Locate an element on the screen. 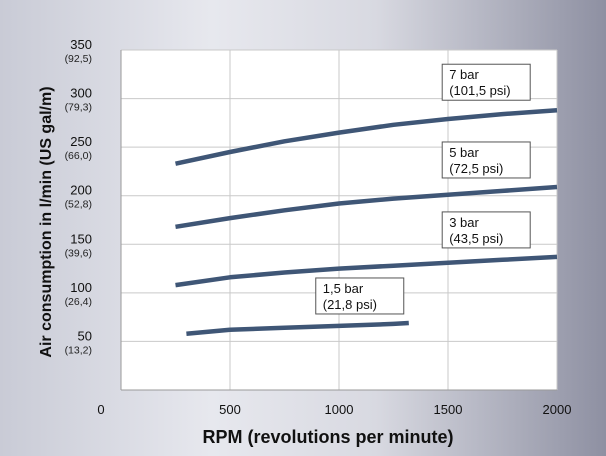  y-tick-sublabel: (92,5) is located at coordinates (78, 59).